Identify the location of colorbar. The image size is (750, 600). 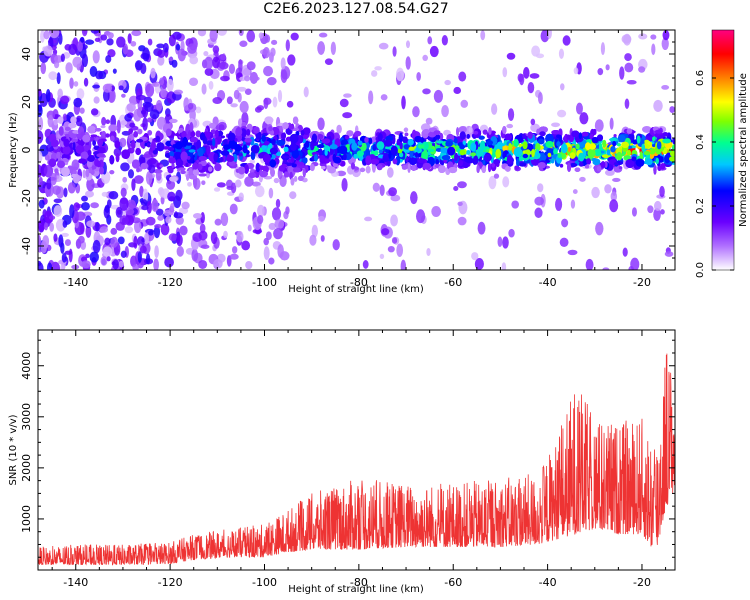
(723, 150).